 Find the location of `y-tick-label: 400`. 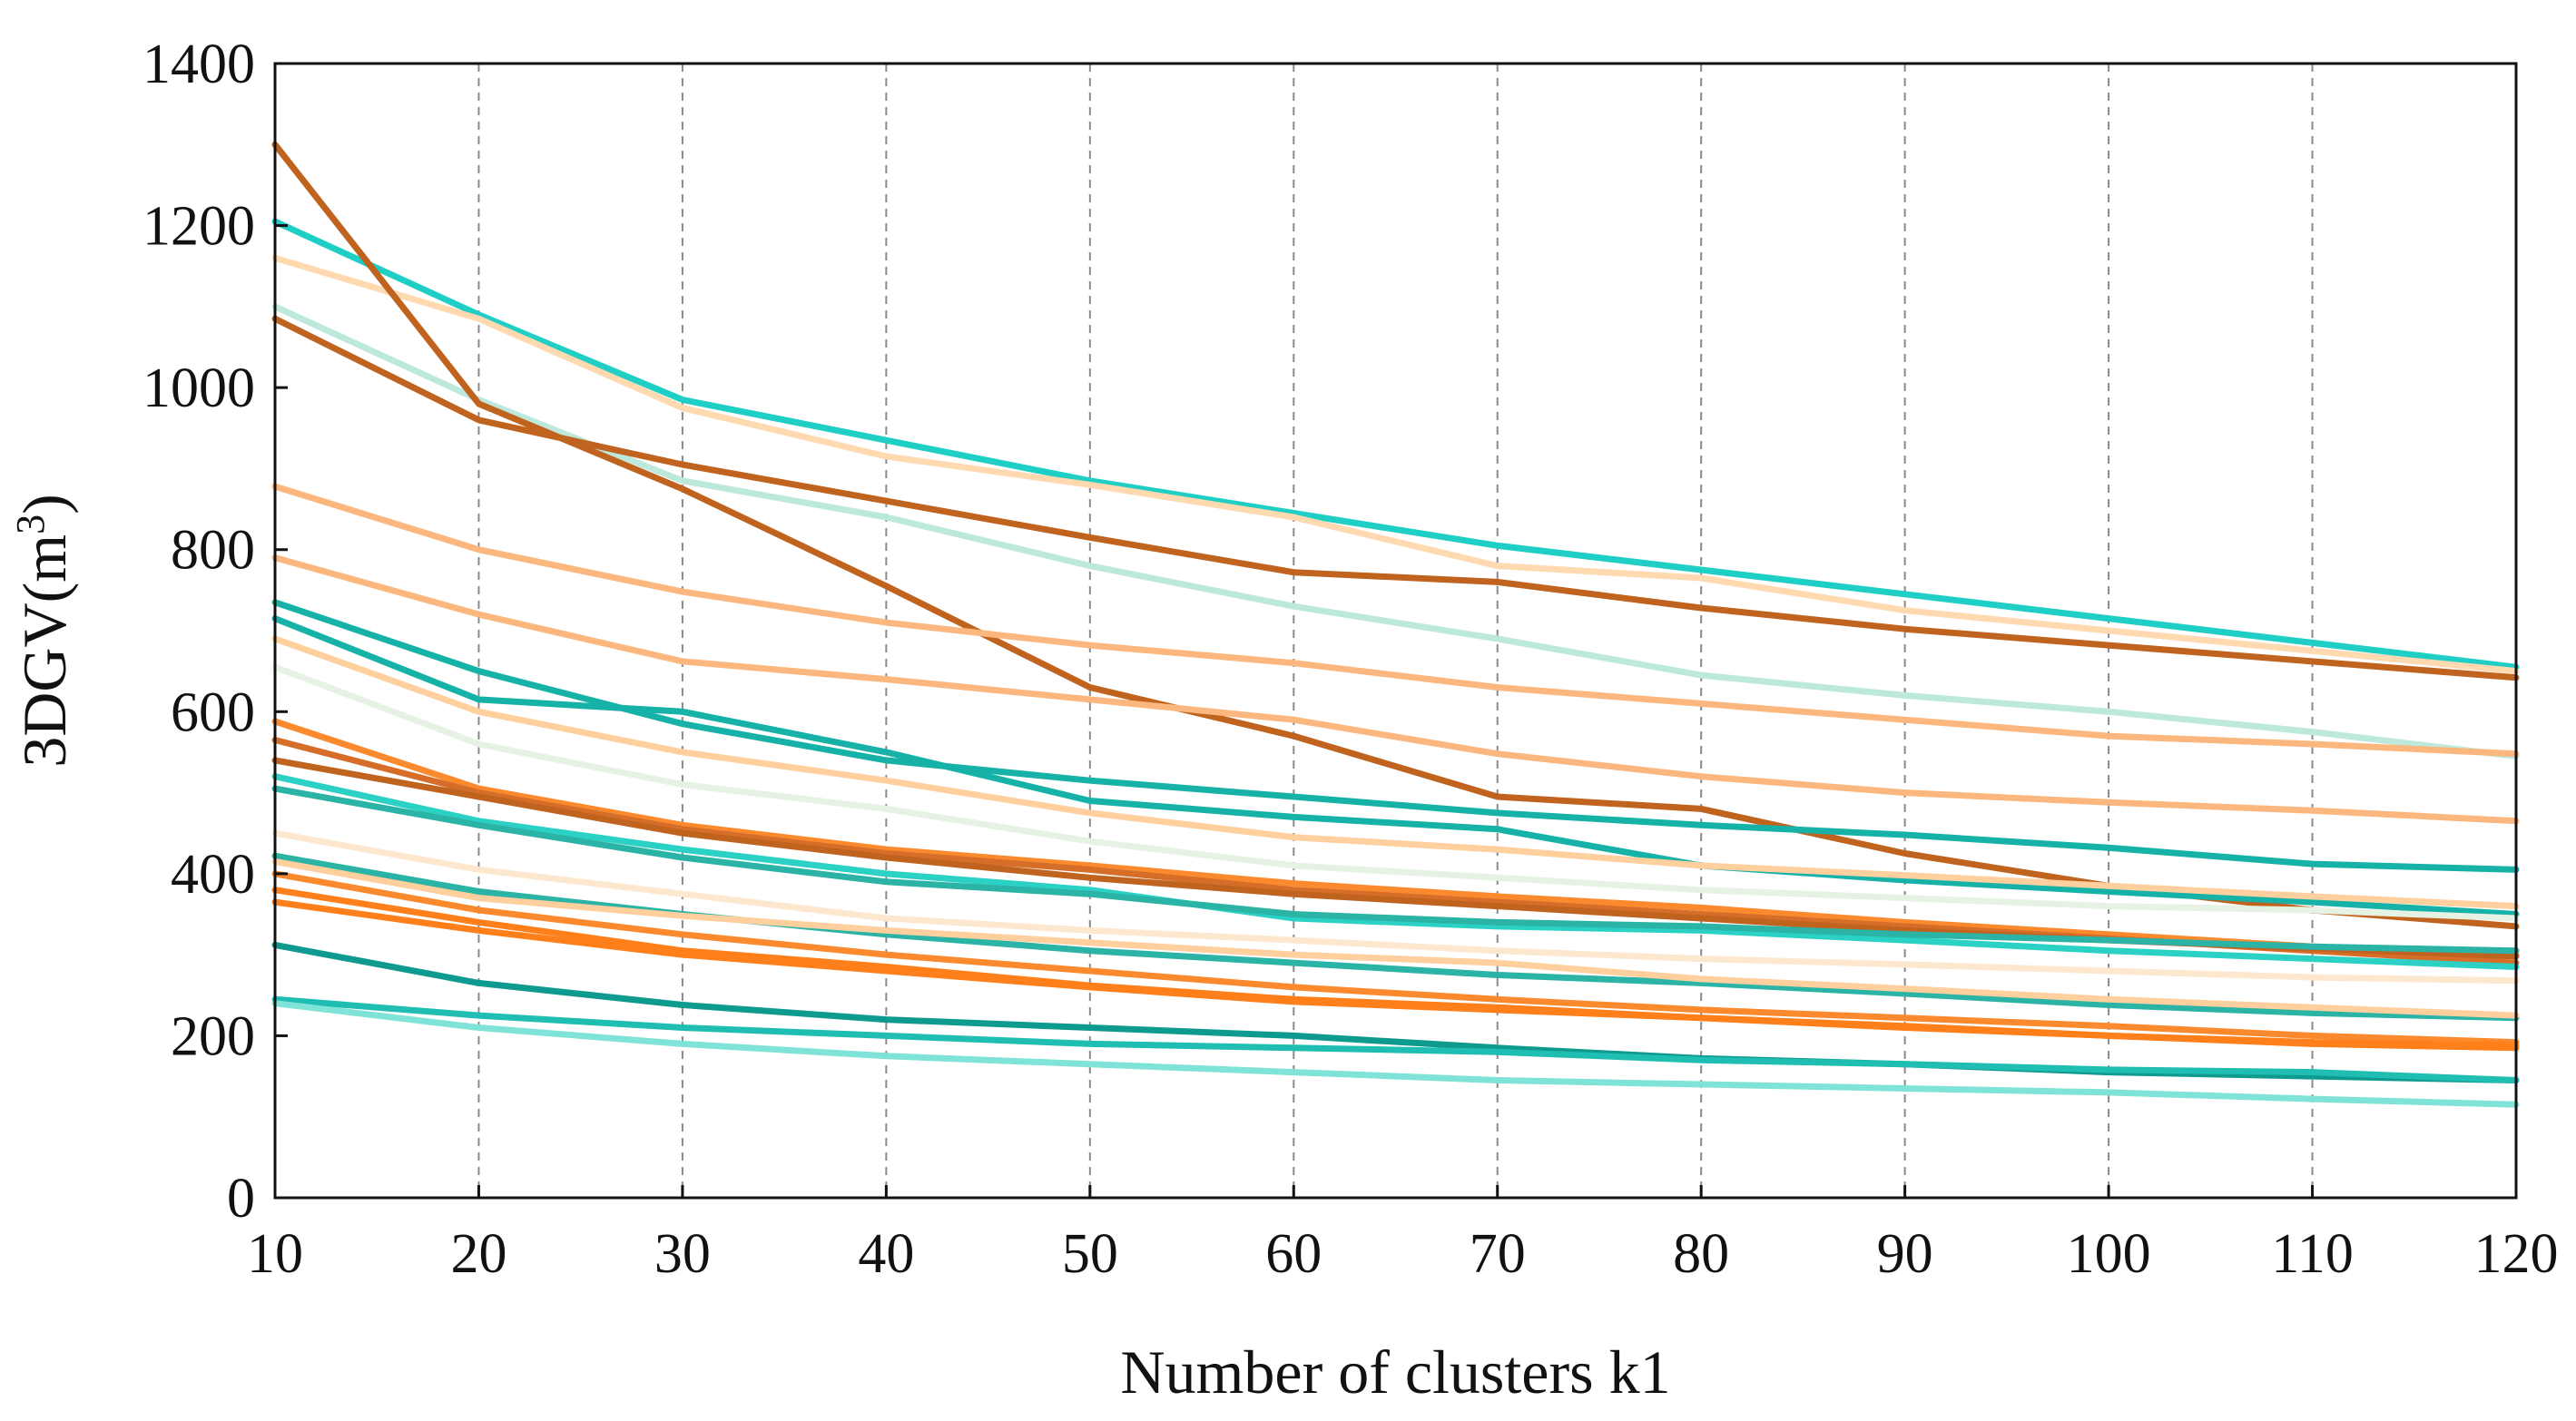

y-tick-label: 400 is located at coordinates (213, 875).